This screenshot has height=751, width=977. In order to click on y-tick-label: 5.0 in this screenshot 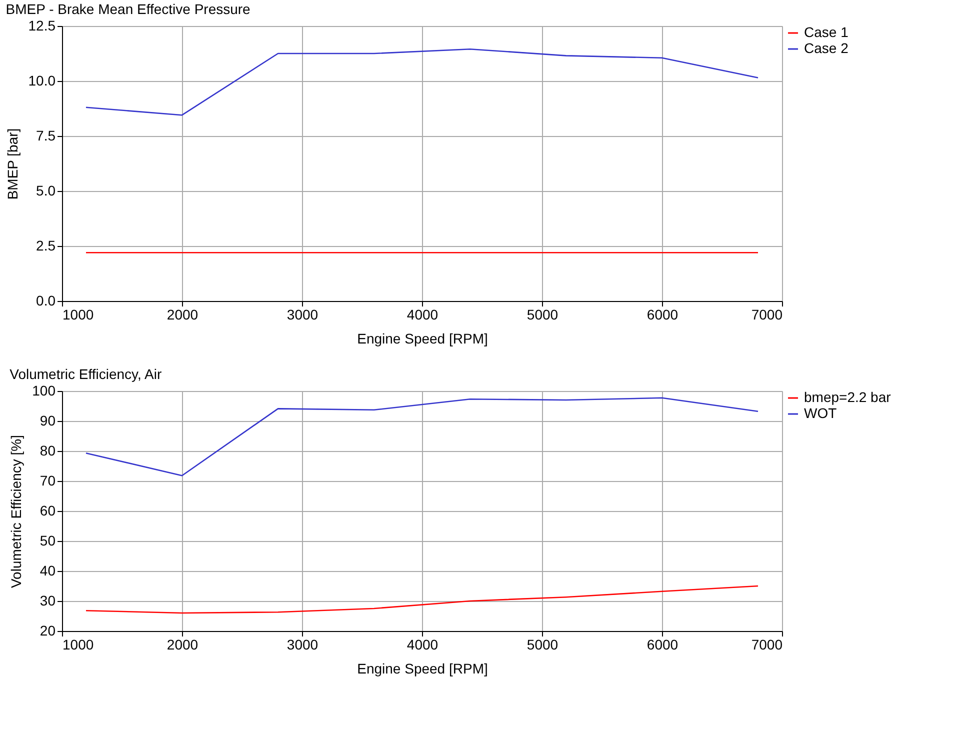, I will do `click(46, 190)`.